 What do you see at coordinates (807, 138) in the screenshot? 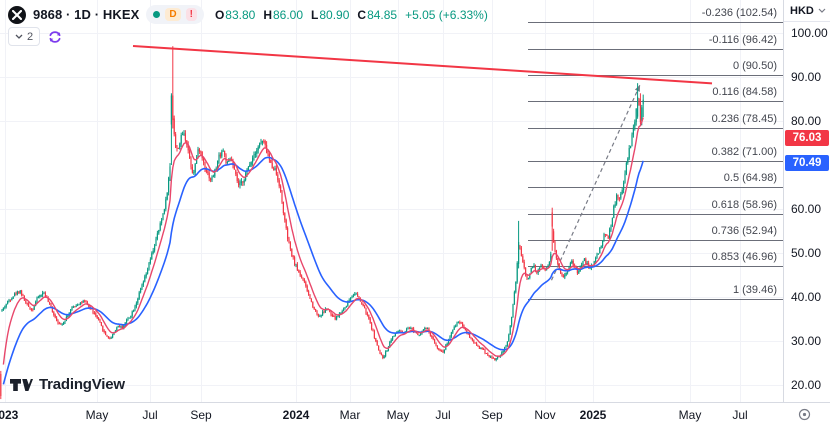
I see `ma-price-badge: 76.03` at bounding box center [807, 138].